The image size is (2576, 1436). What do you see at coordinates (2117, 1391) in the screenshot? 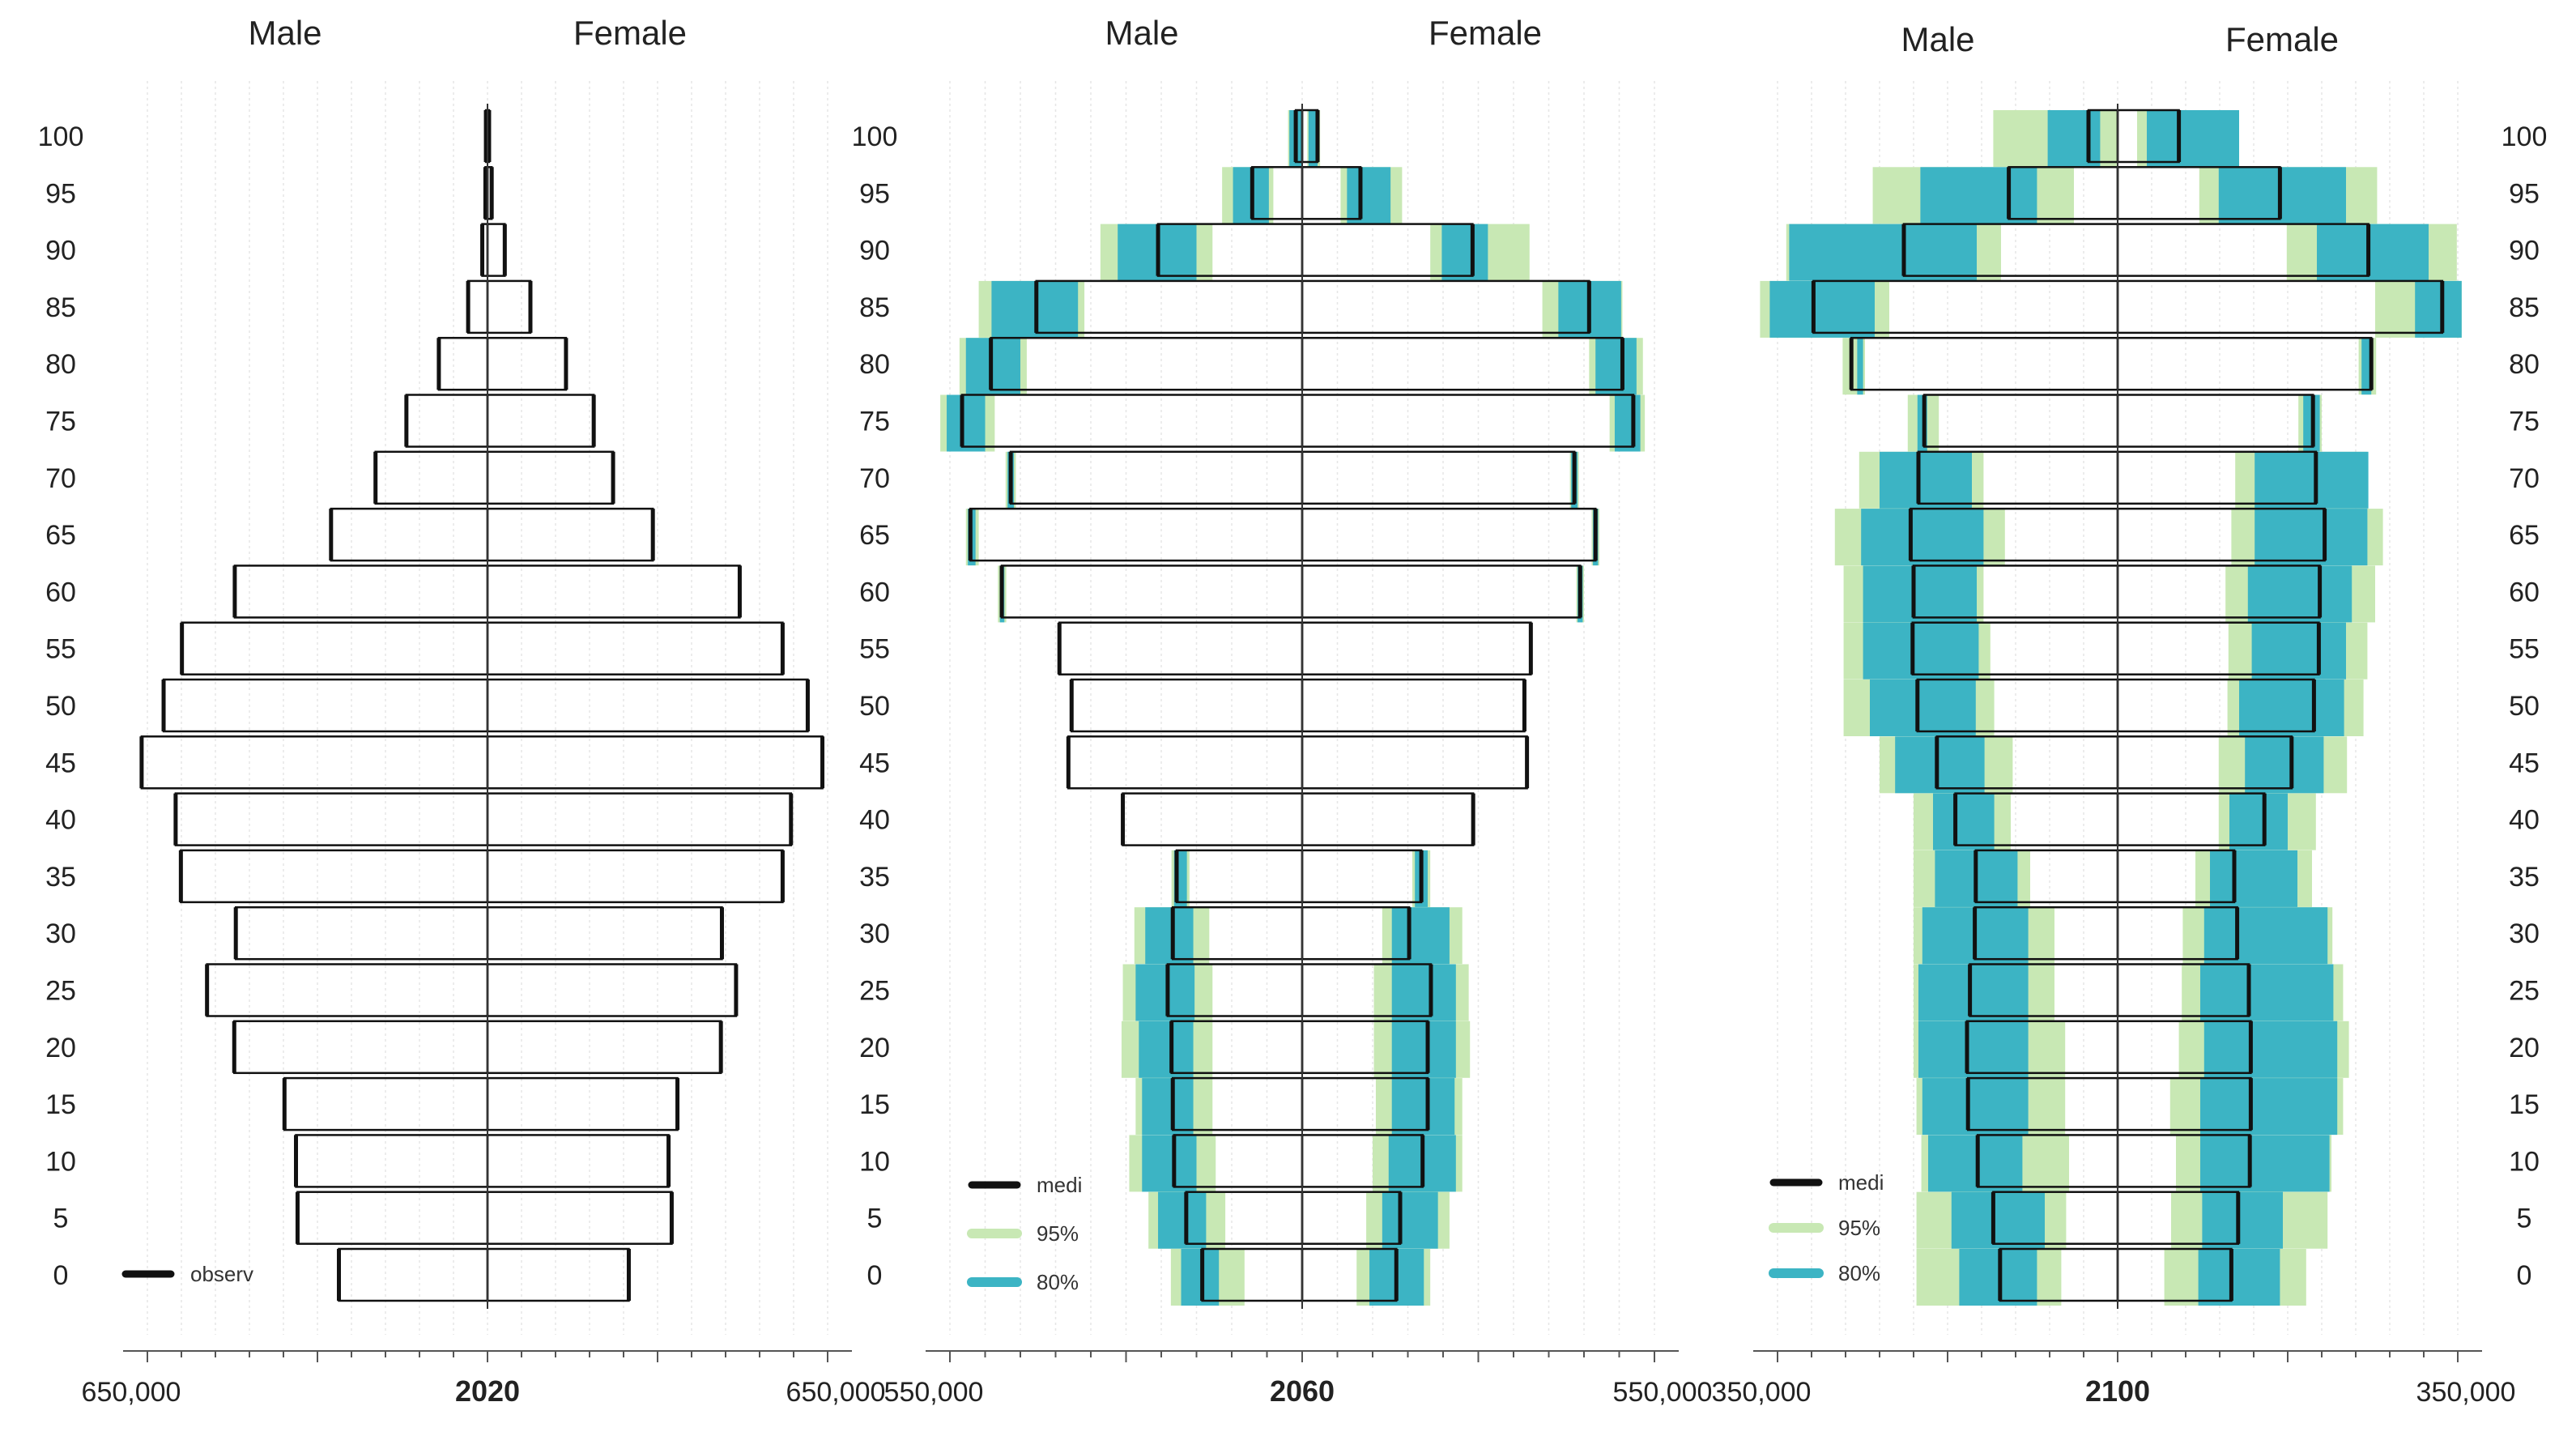
I see `year-label: 2100` at bounding box center [2117, 1391].